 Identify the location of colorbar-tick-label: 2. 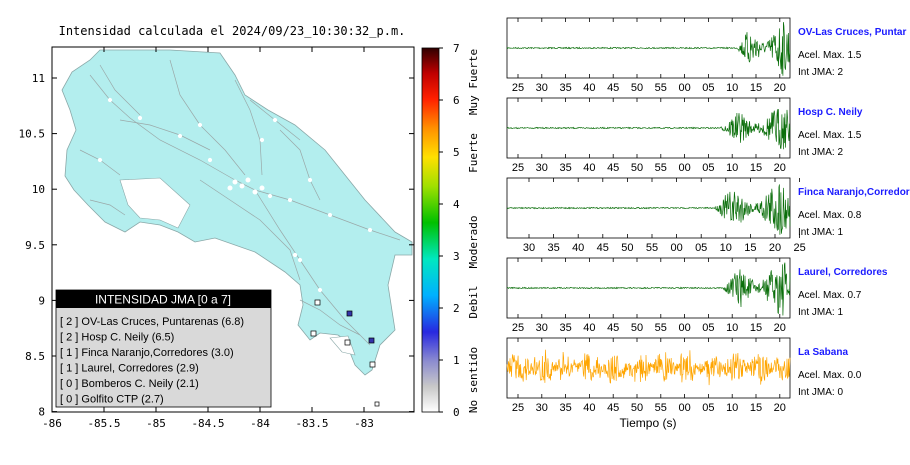
(456, 308).